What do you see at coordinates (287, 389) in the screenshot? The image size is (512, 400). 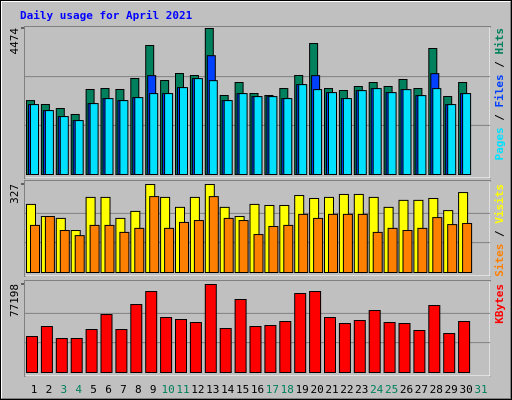 I see `x-tick-label: 18` at bounding box center [287, 389].